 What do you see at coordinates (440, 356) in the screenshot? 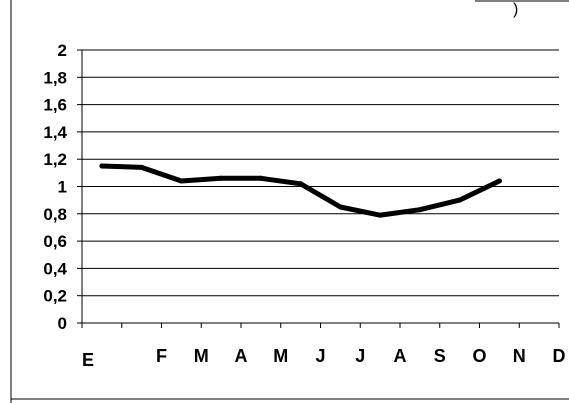
I see `x-category-label: S` at bounding box center [440, 356].